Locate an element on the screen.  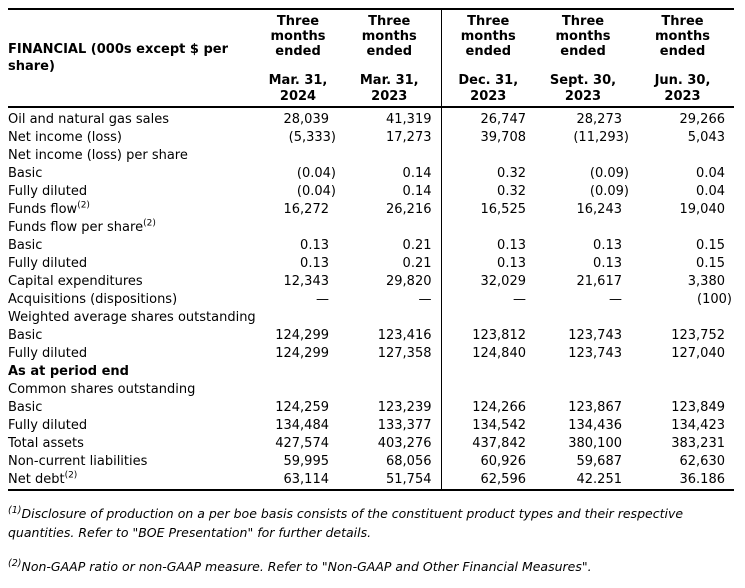
cell-value: 16,272 is located at coordinates (306, 209).